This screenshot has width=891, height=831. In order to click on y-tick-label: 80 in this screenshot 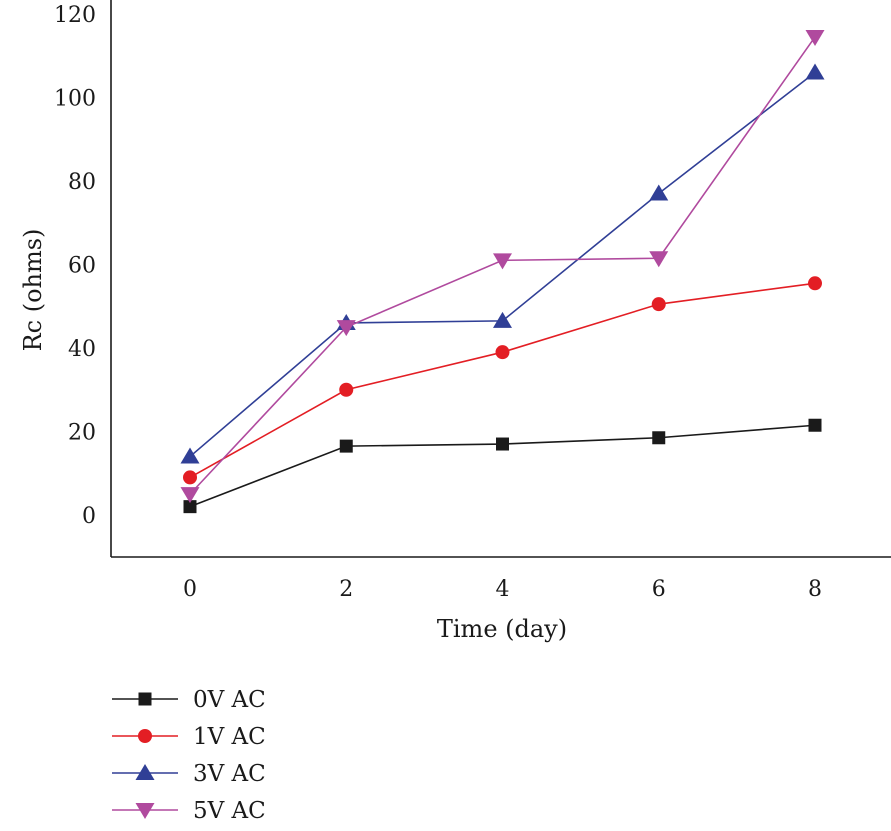, I will do `click(82, 182)`.